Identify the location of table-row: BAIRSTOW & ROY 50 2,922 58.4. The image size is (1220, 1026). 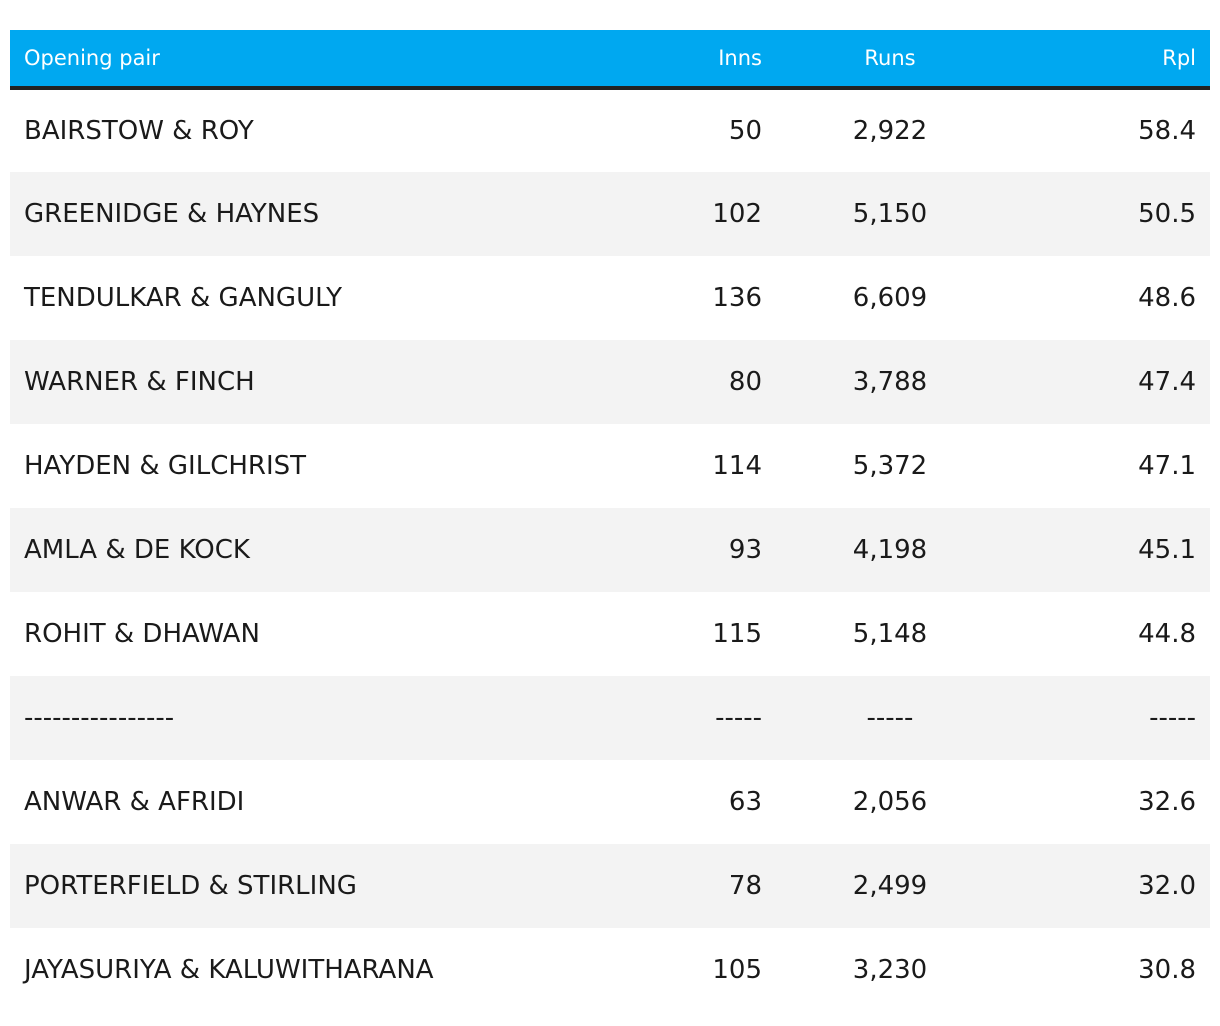
(610, 130).